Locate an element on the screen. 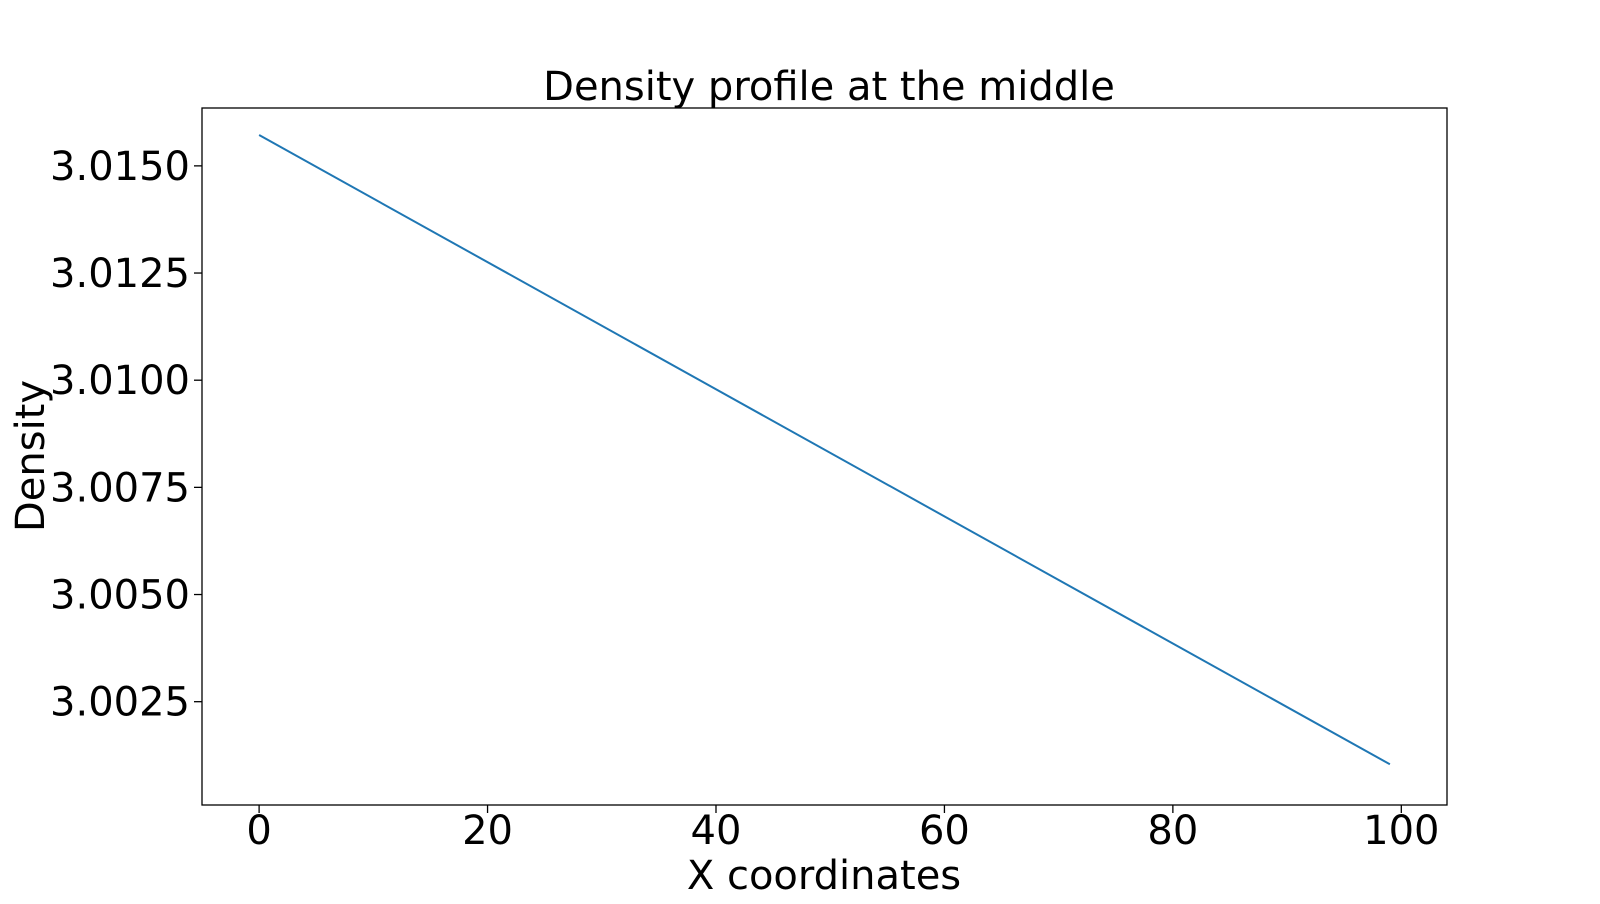 This screenshot has width=1600, height=904. x-tick-label: 80 is located at coordinates (1172, 831).